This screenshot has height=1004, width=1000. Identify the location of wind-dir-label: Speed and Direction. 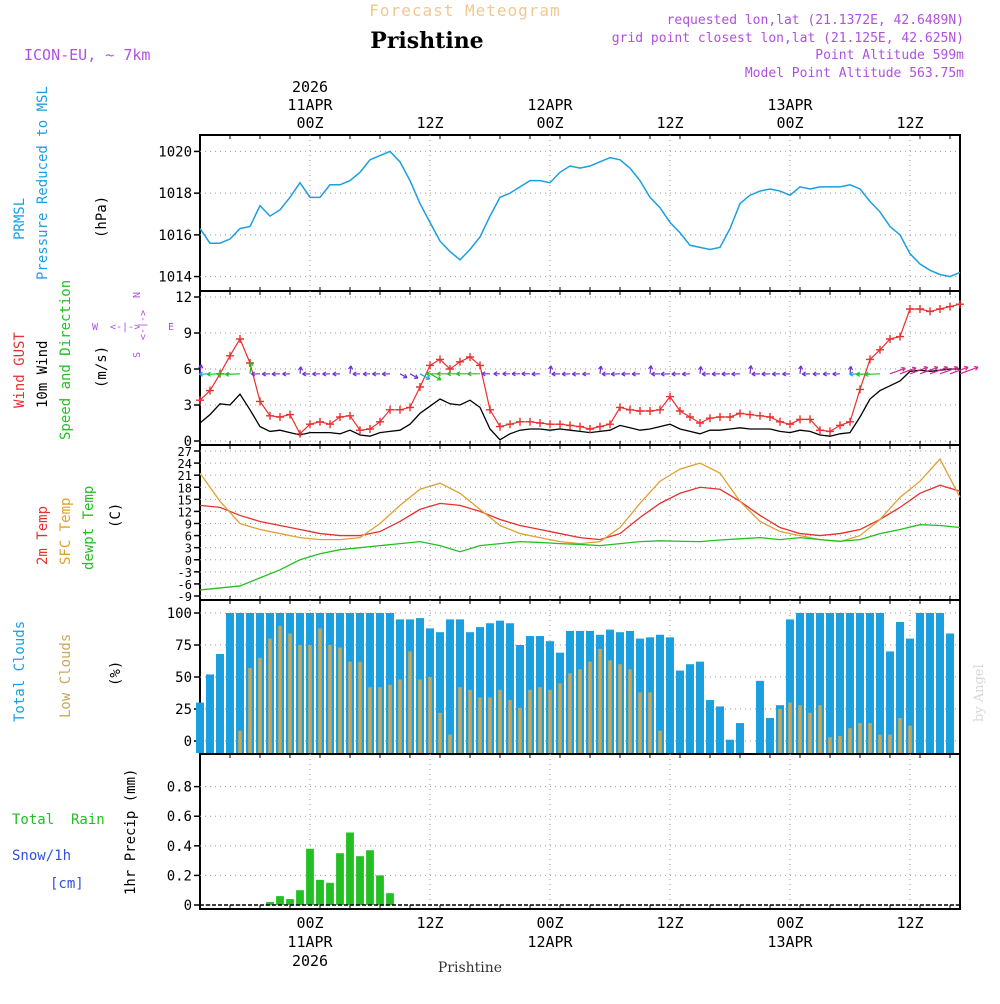
(66, 360).